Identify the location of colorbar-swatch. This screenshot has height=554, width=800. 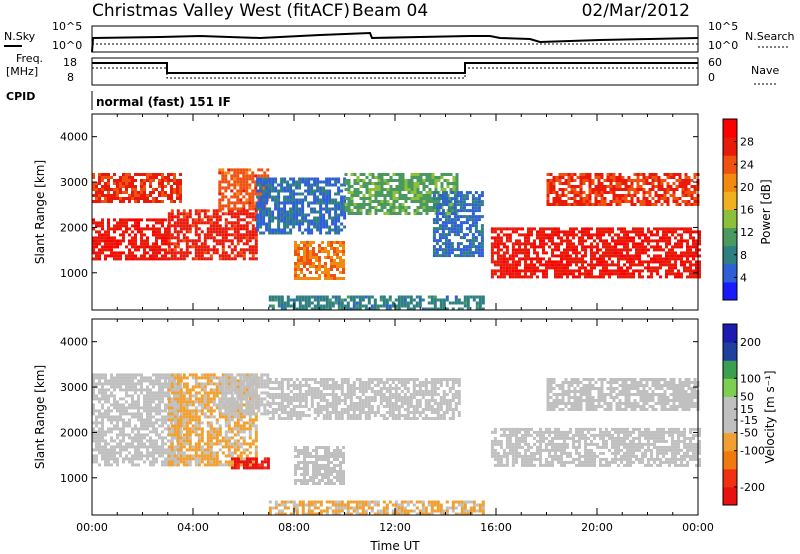
(730, 219).